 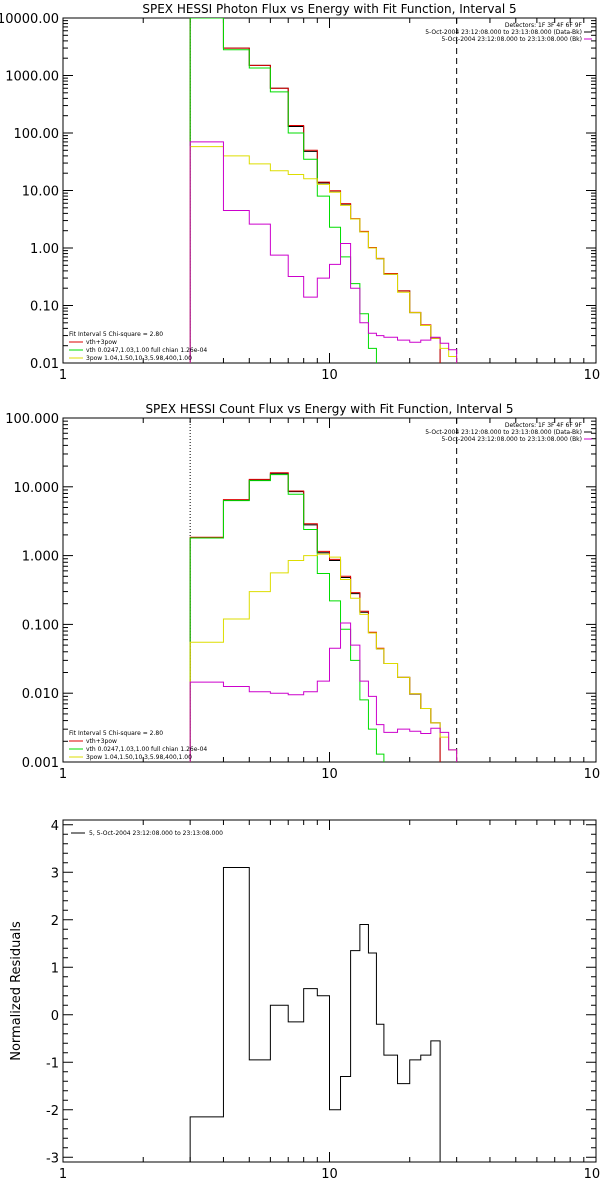 What do you see at coordinates (55, 826) in the screenshot?
I see `y-tick-label: 4` at bounding box center [55, 826].